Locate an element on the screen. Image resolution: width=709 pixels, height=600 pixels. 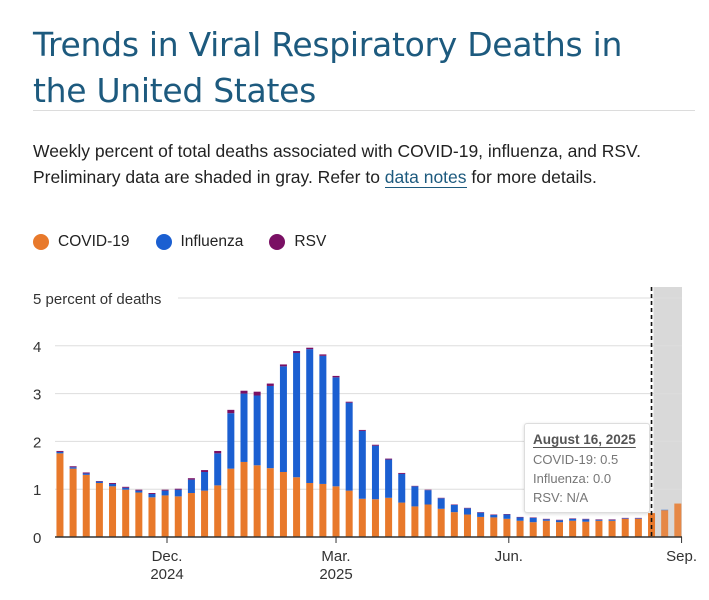
tooltip-influenza: Influenza: 0.0 is located at coordinates (572, 478).